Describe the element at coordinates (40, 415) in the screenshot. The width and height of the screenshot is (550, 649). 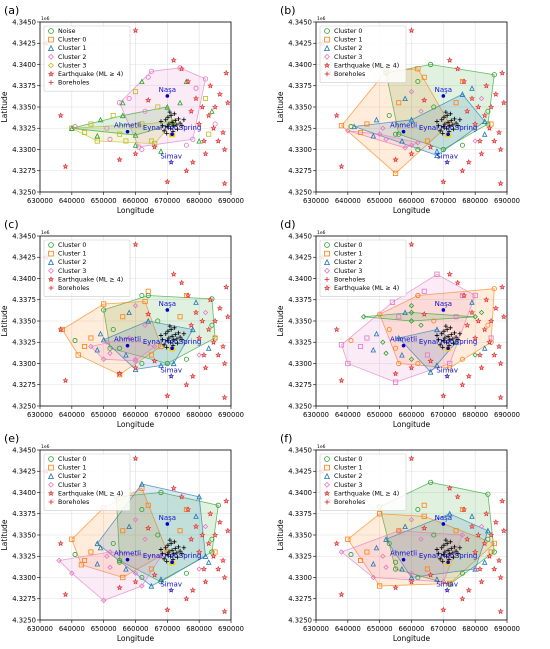
I see `x-tick-label: 630000` at that location.